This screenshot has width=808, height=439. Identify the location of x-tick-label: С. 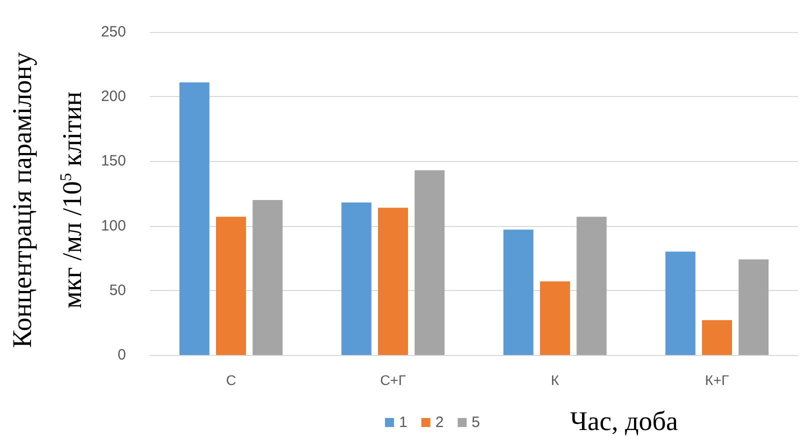
(231, 380).